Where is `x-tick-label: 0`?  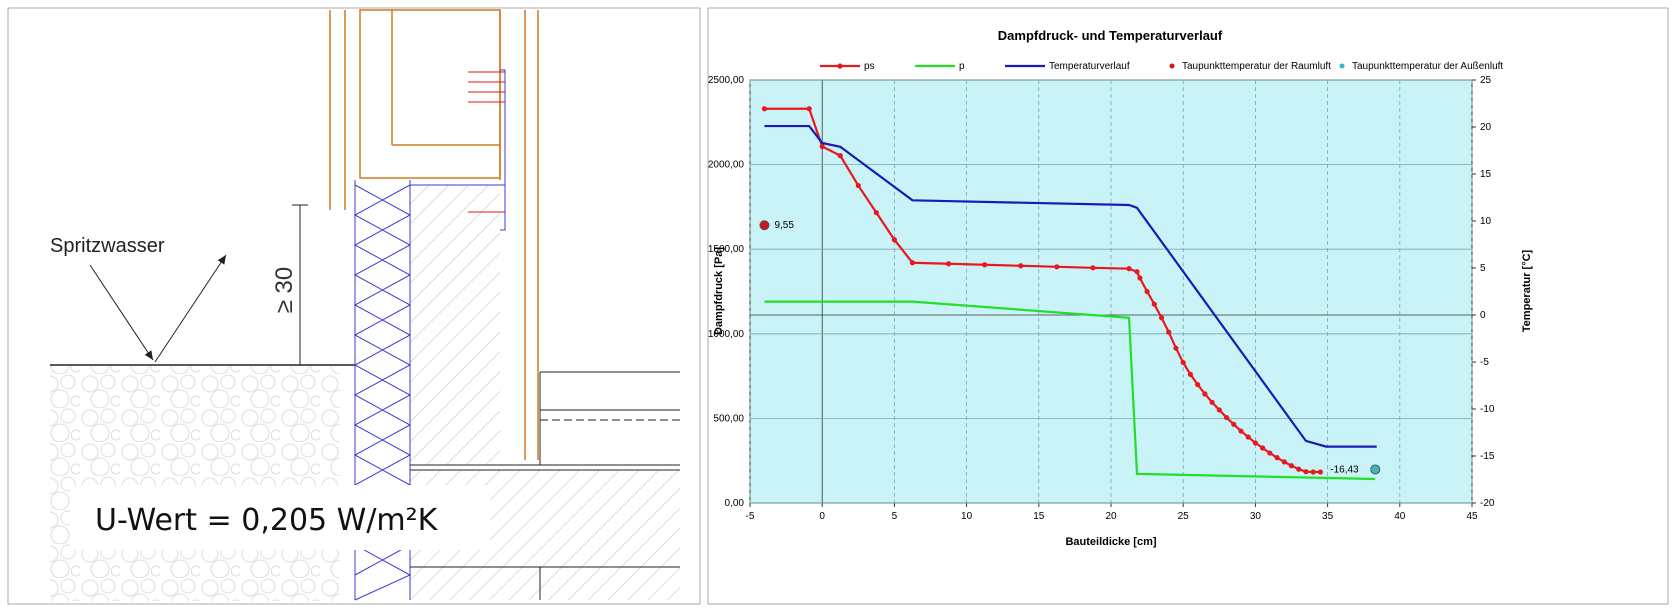 x-tick-label: 0 is located at coordinates (822, 516).